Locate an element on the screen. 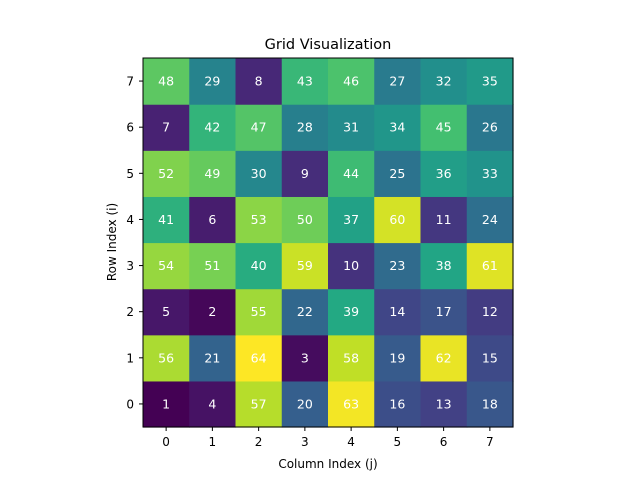  heatmap-cell-r0-c3 is located at coordinates (305, 404).